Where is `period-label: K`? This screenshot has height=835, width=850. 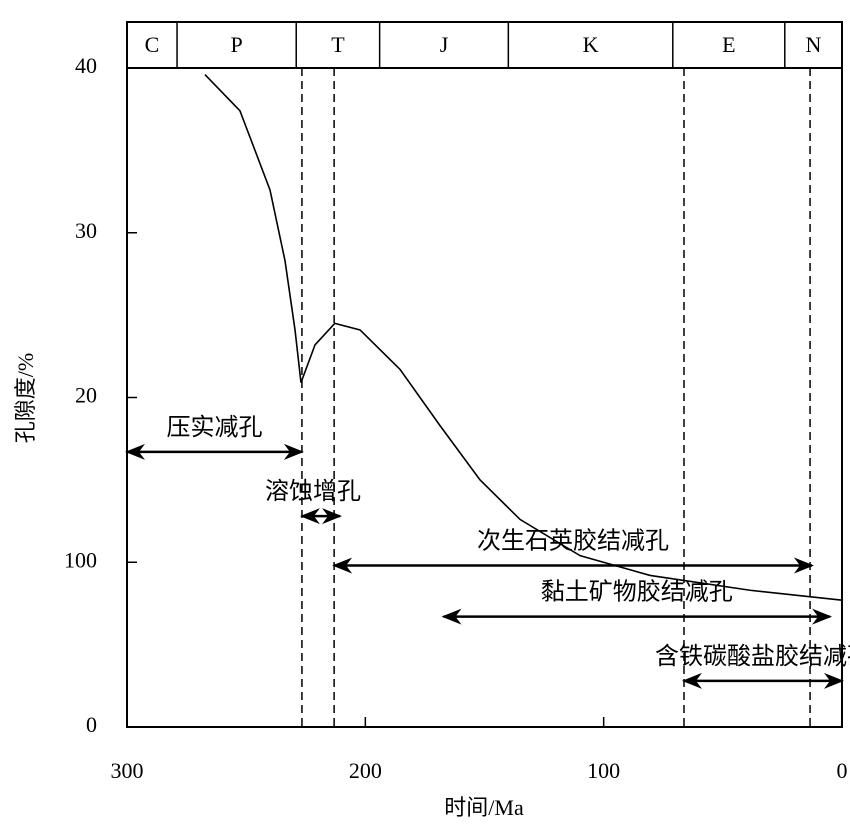
period-label: K is located at coordinates (591, 44).